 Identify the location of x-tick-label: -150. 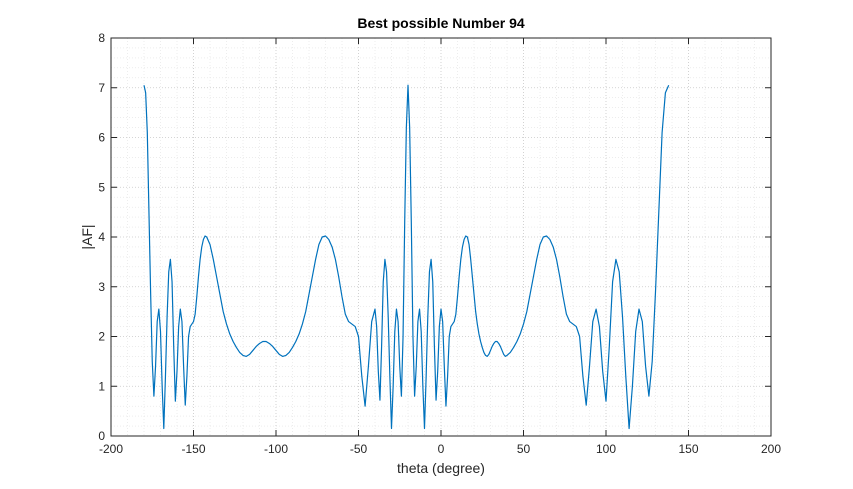
(193, 449).